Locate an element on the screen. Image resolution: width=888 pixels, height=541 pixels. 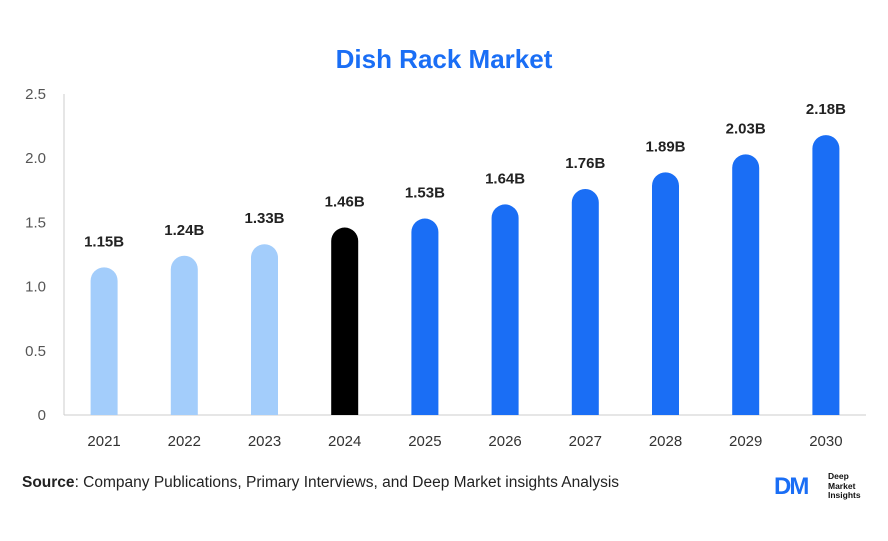
company-logo: DM Deep Market Insights is located at coordinates (824, 487).